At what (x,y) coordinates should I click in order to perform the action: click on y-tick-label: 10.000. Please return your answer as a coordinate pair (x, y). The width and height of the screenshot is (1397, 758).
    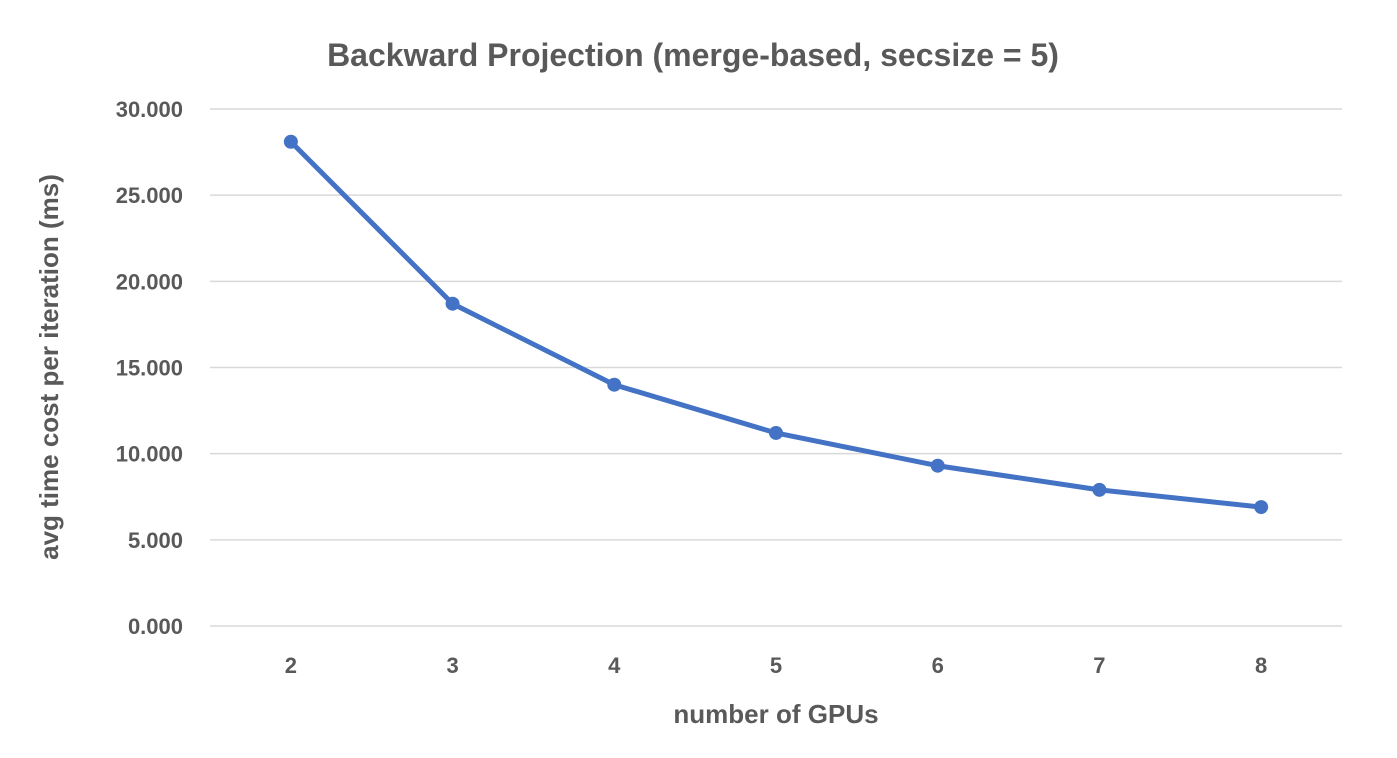
    Looking at the image, I should click on (149, 454).